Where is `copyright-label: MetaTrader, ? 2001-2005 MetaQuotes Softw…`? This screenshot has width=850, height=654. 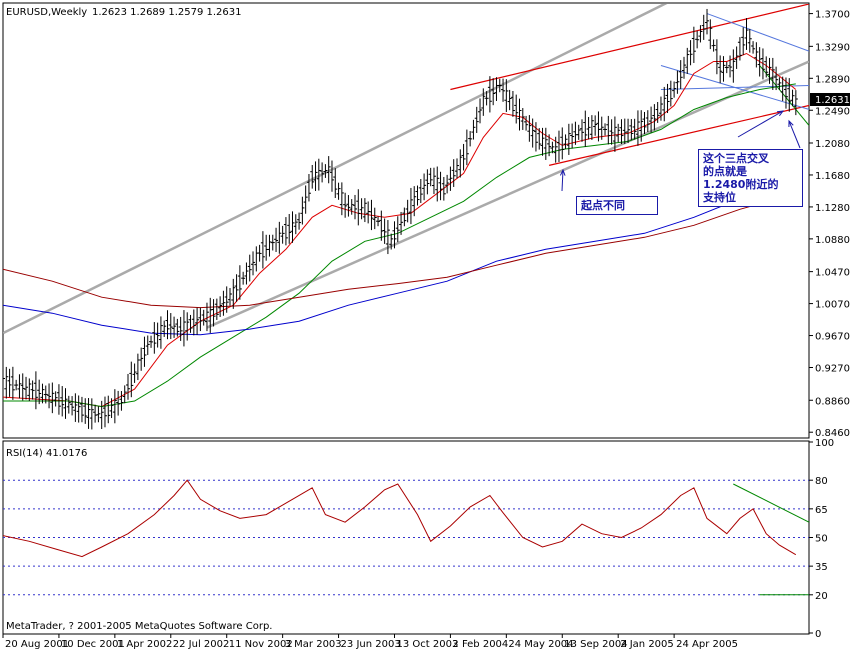 copyright-label: MetaTrader, ? 2001-2005 MetaQuotes Softw… is located at coordinates (139, 626).